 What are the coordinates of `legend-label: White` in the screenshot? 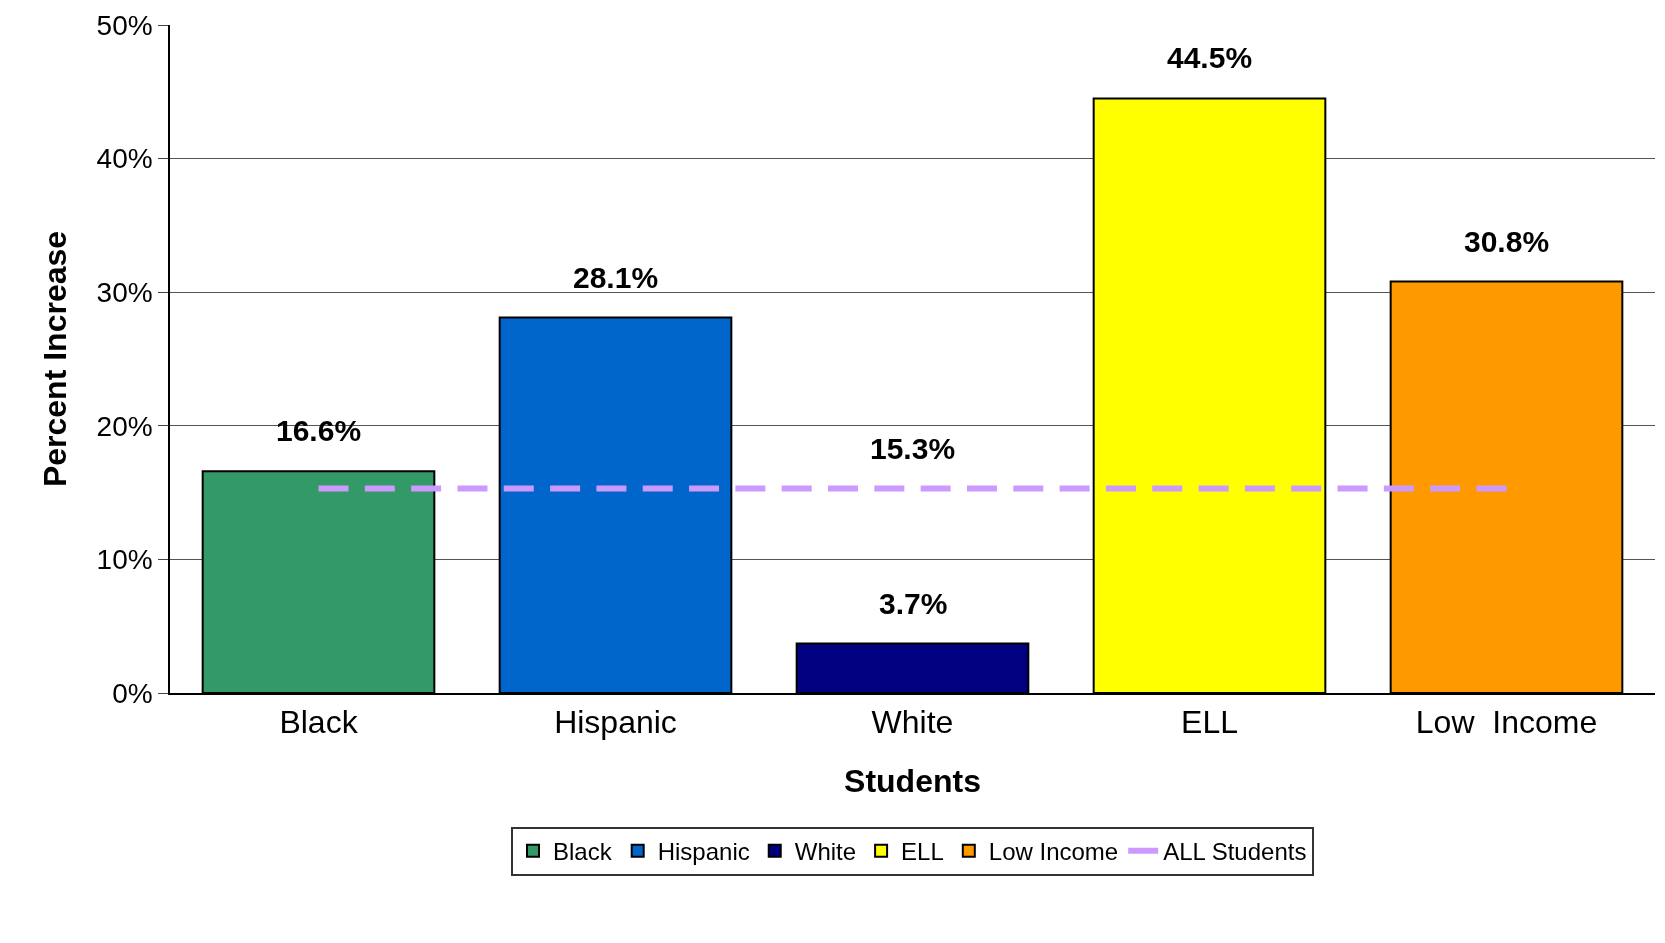 It's located at (825, 852).